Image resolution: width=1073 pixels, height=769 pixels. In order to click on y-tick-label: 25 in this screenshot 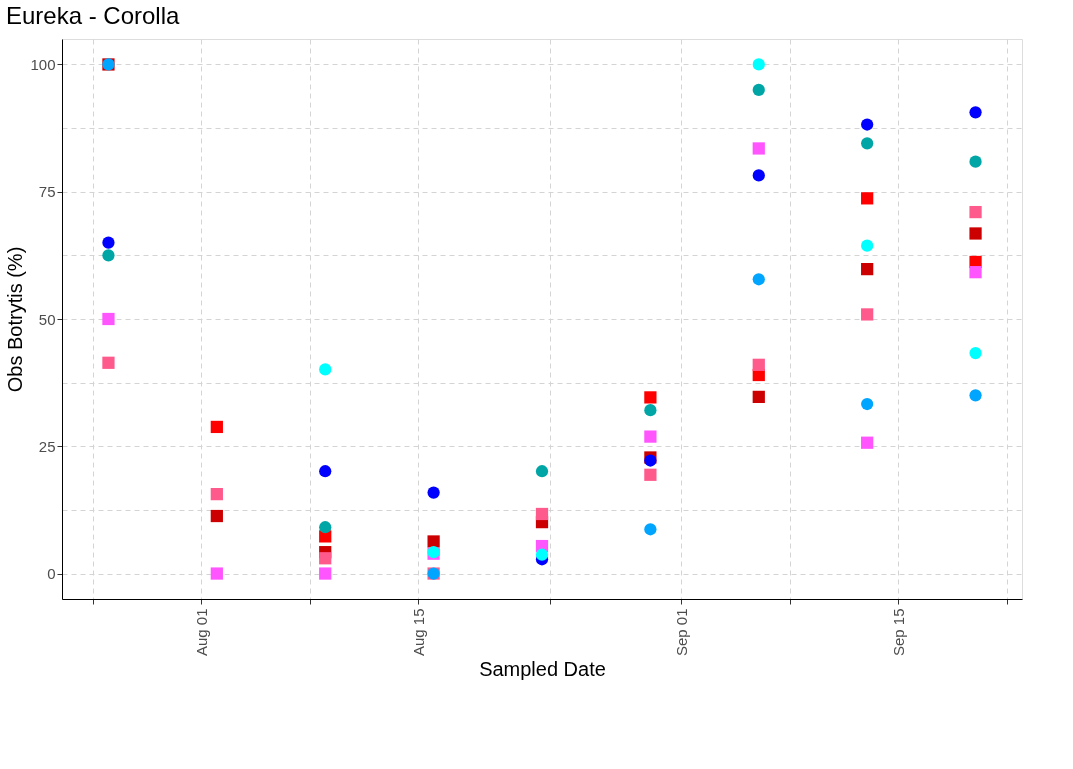, I will do `click(47, 446)`.